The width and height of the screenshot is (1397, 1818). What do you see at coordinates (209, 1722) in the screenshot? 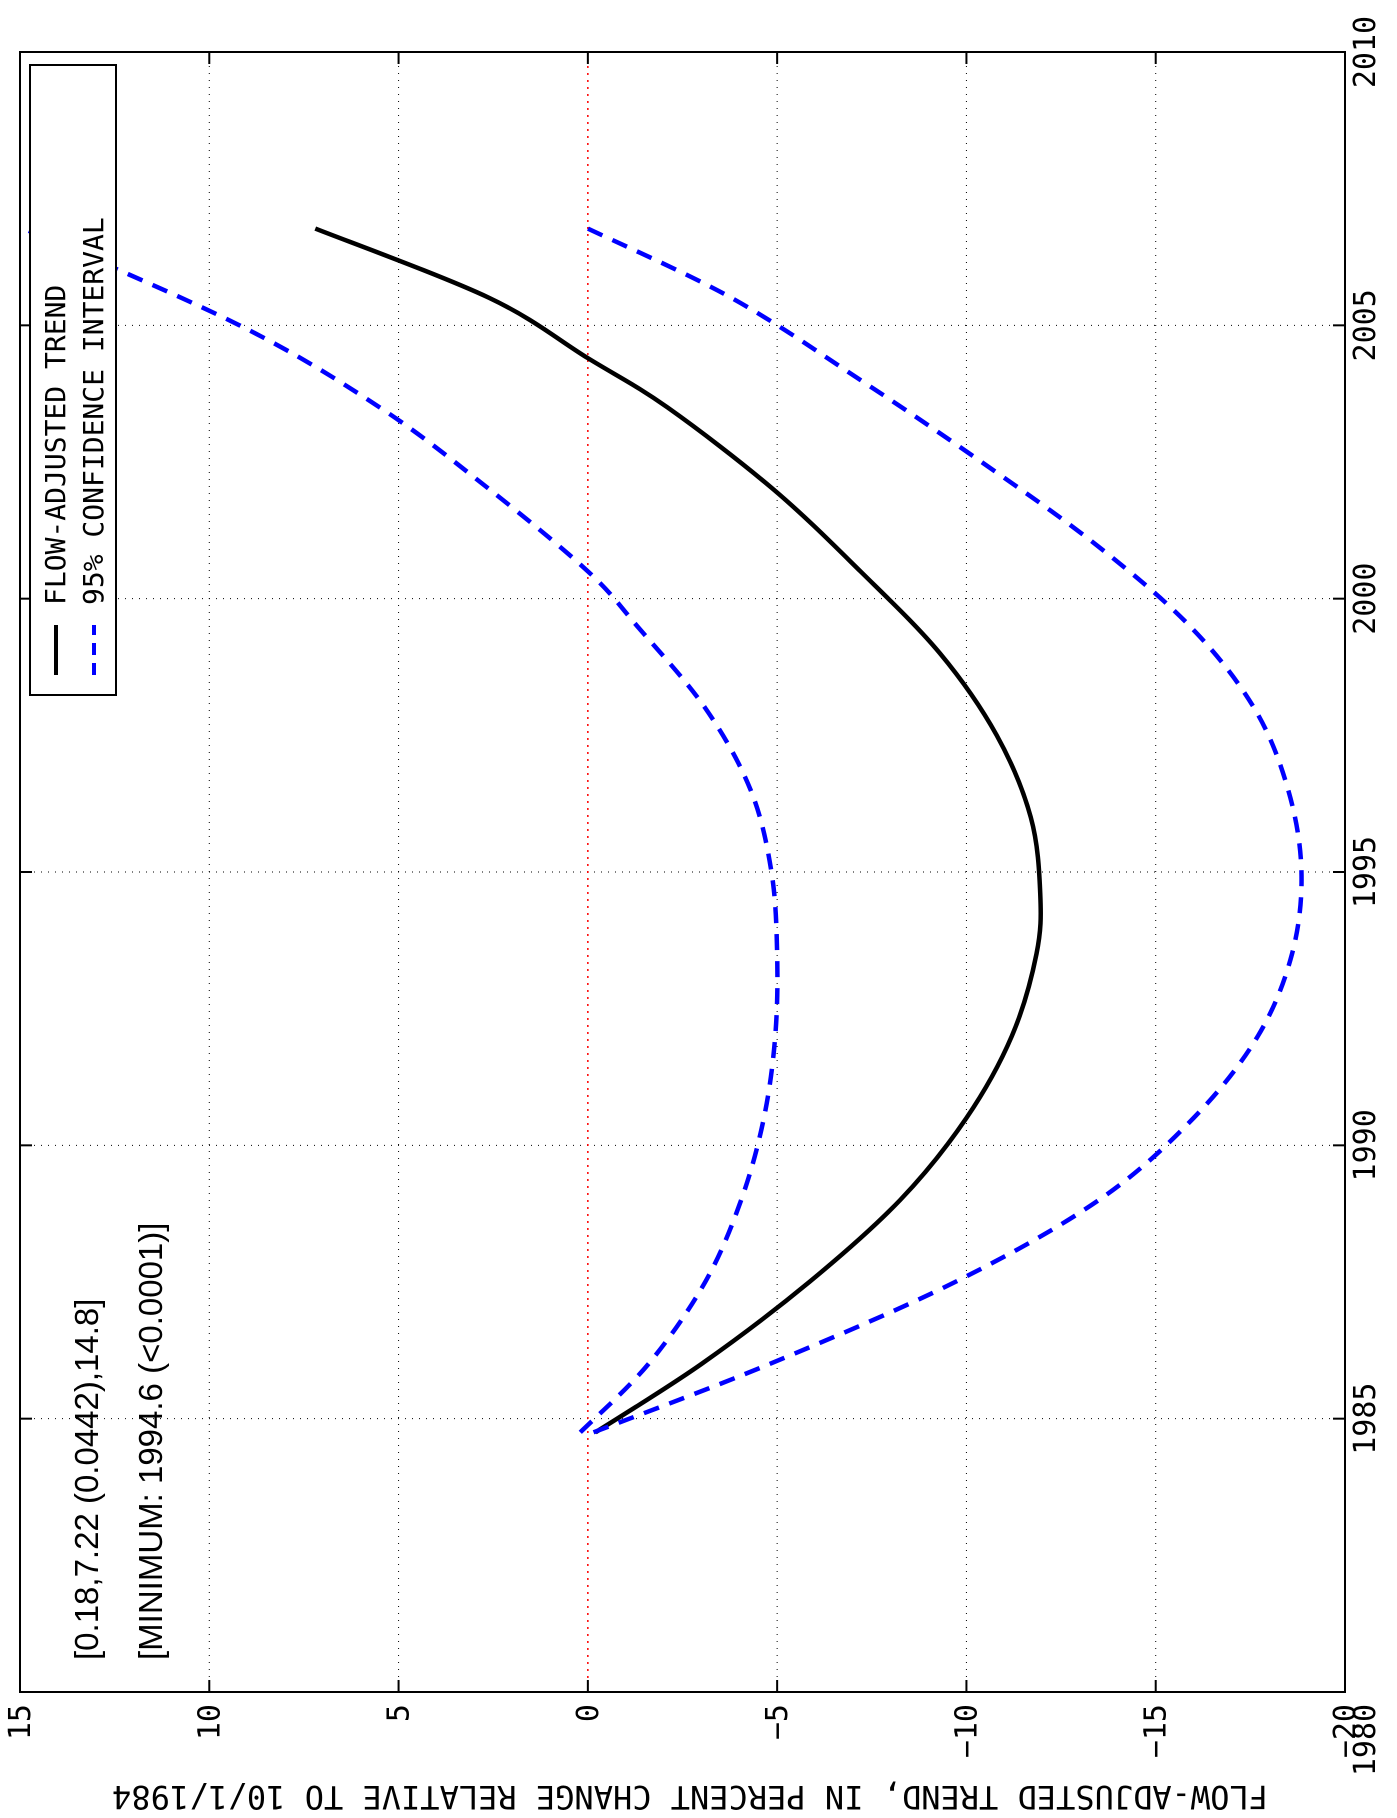
I see `tick-label-value: 10` at bounding box center [209, 1722].